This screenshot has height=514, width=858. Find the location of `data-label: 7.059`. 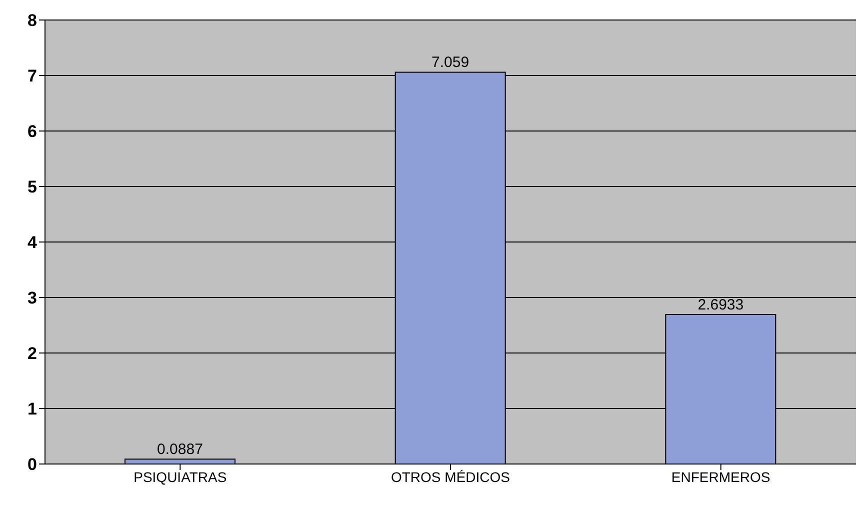

data-label: 7.059 is located at coordinates (451, 63).